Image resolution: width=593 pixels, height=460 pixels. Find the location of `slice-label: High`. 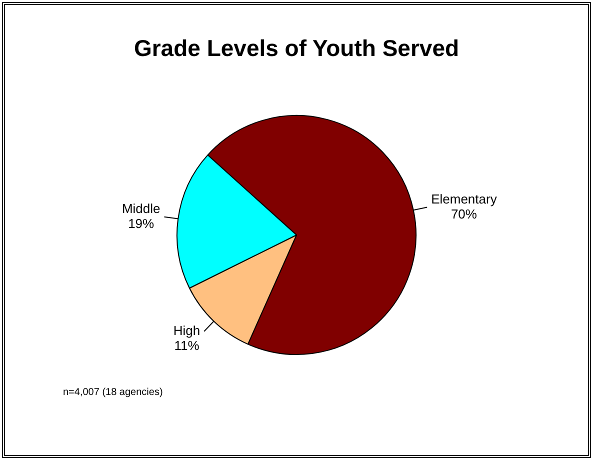

slice-label: High is located at coordinates (186, 330).